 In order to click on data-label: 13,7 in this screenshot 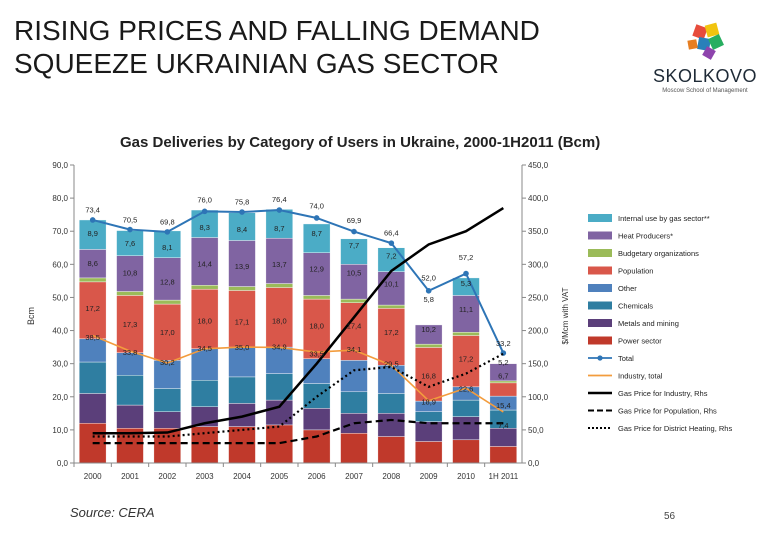, I will do `click(279, 264)`.